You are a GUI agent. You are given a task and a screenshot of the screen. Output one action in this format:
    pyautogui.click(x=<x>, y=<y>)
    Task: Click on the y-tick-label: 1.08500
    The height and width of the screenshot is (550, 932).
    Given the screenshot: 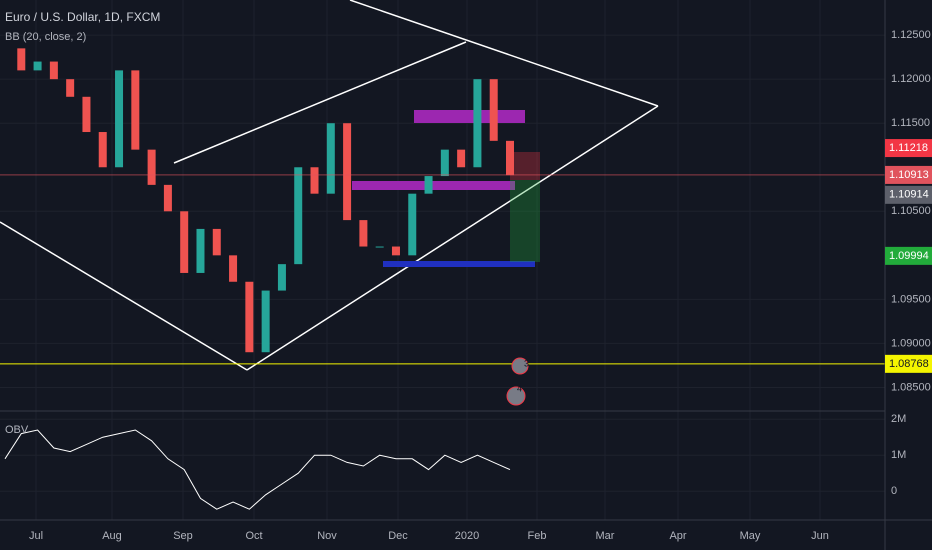 What is the action you would take?
    pyautogui.click(x=911, y=387)
    